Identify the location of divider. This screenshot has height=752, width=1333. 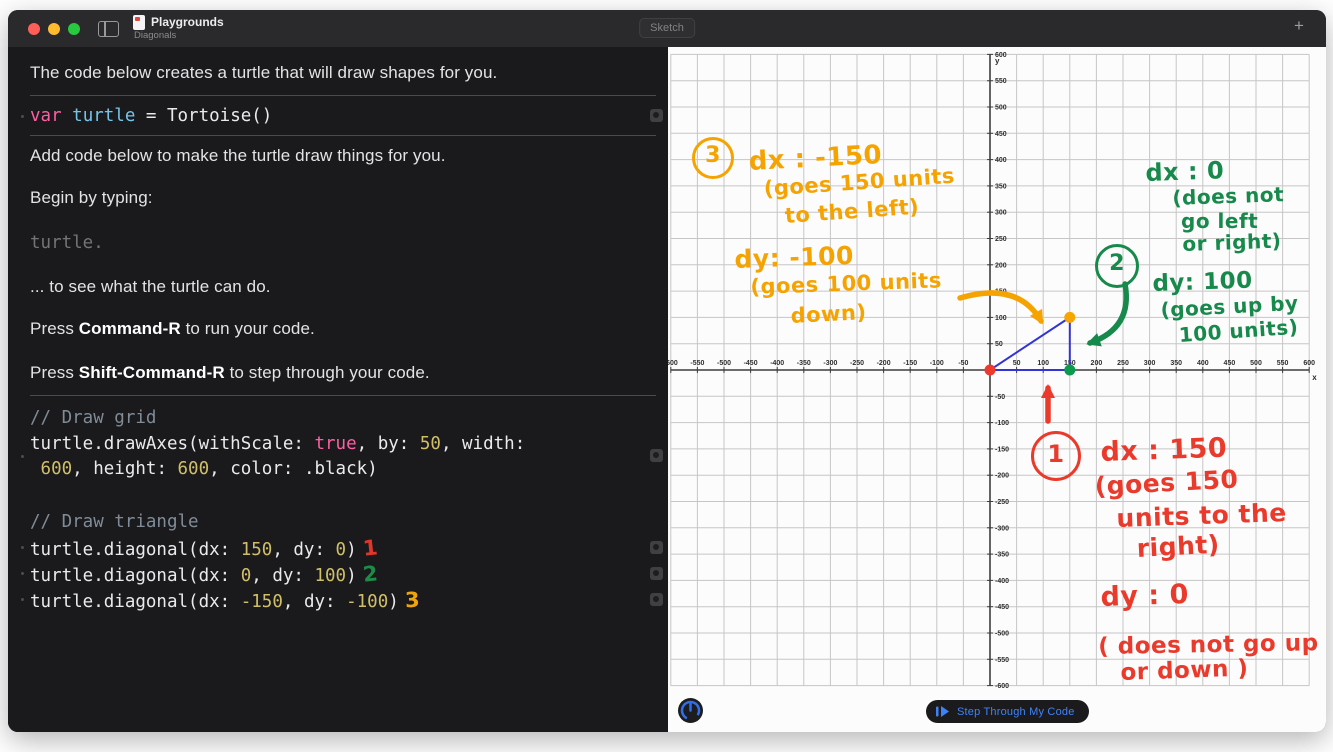
(343, 395).